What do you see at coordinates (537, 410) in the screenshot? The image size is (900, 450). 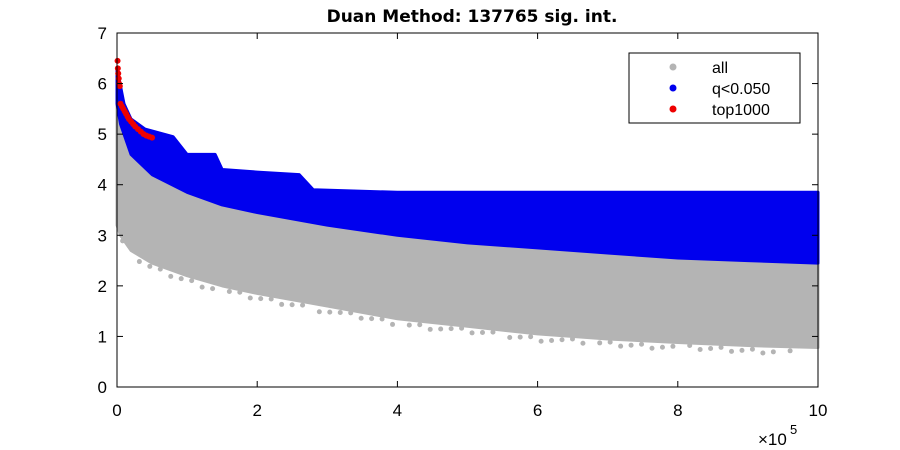 I see `x-tick-label: 6` at bounding box center [537, 410].